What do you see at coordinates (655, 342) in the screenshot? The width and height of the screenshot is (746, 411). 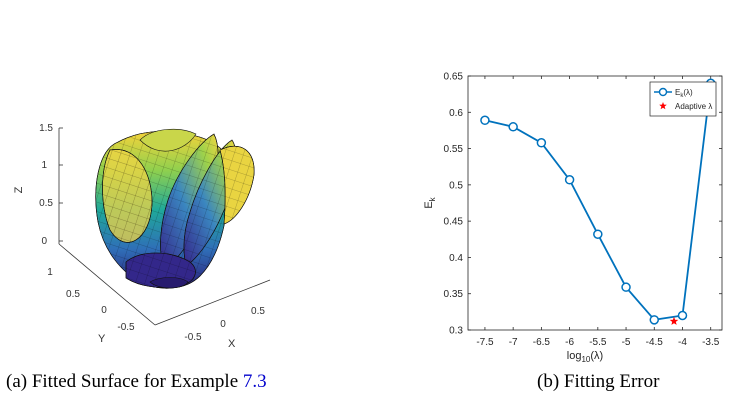 I see `x-tick-label: -4.5` at bounding box center [655, 342].